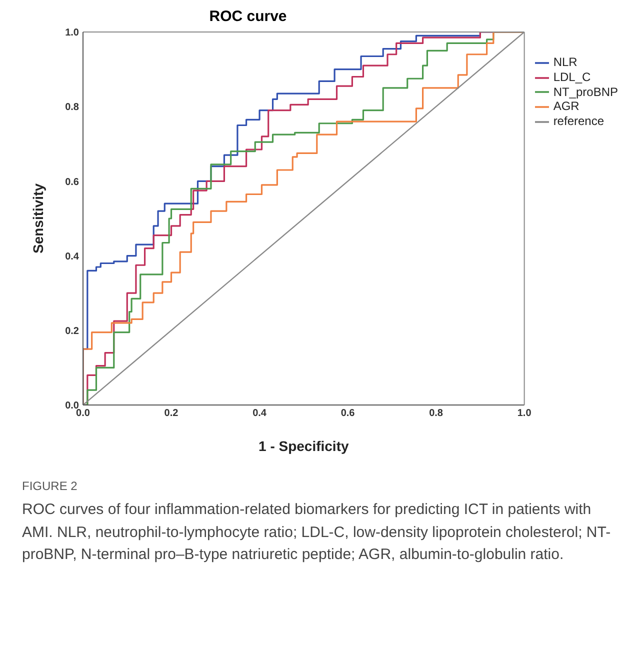 Image resolution: width=644 pixels, height=647 pixels. I want to click on x-tick-label: 1.0, so click(524, 414).